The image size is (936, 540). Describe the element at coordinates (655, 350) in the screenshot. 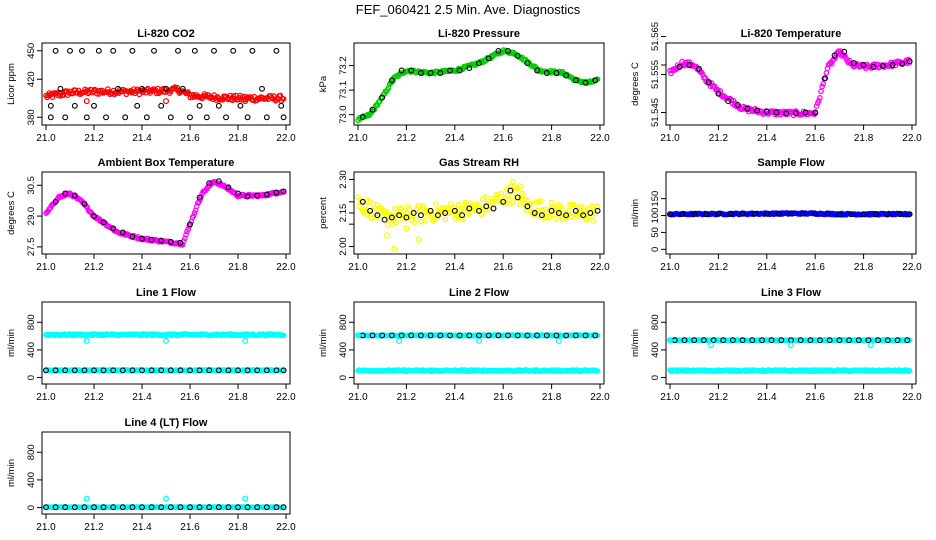

I see `y-tick-label: 400` at that location.